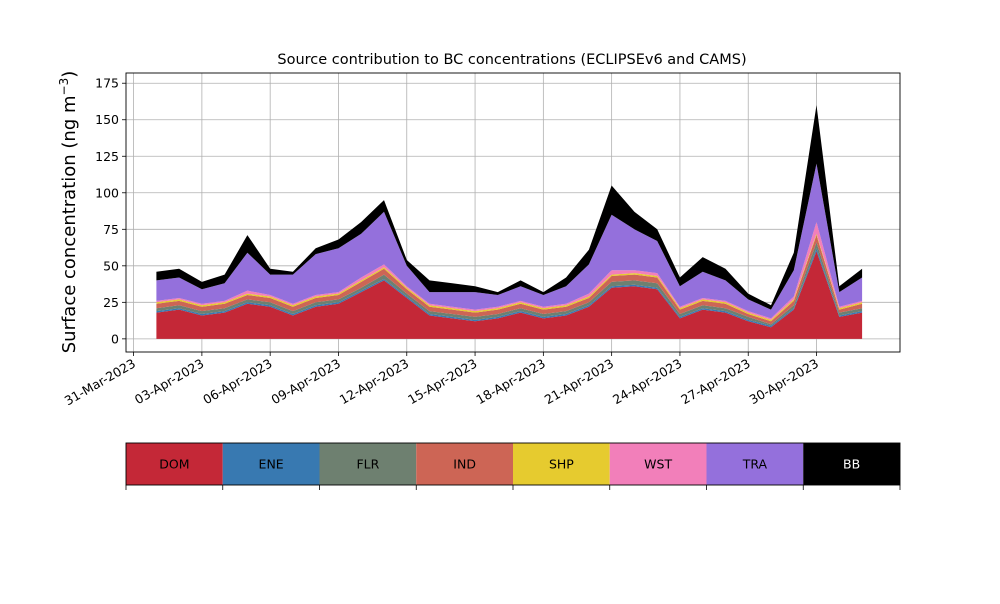 The image size is (1000, 604). Describe the element at coordinates (579, 382) in the screenshot. I see `x-tick-label: 21-Apr-2023` at that location.